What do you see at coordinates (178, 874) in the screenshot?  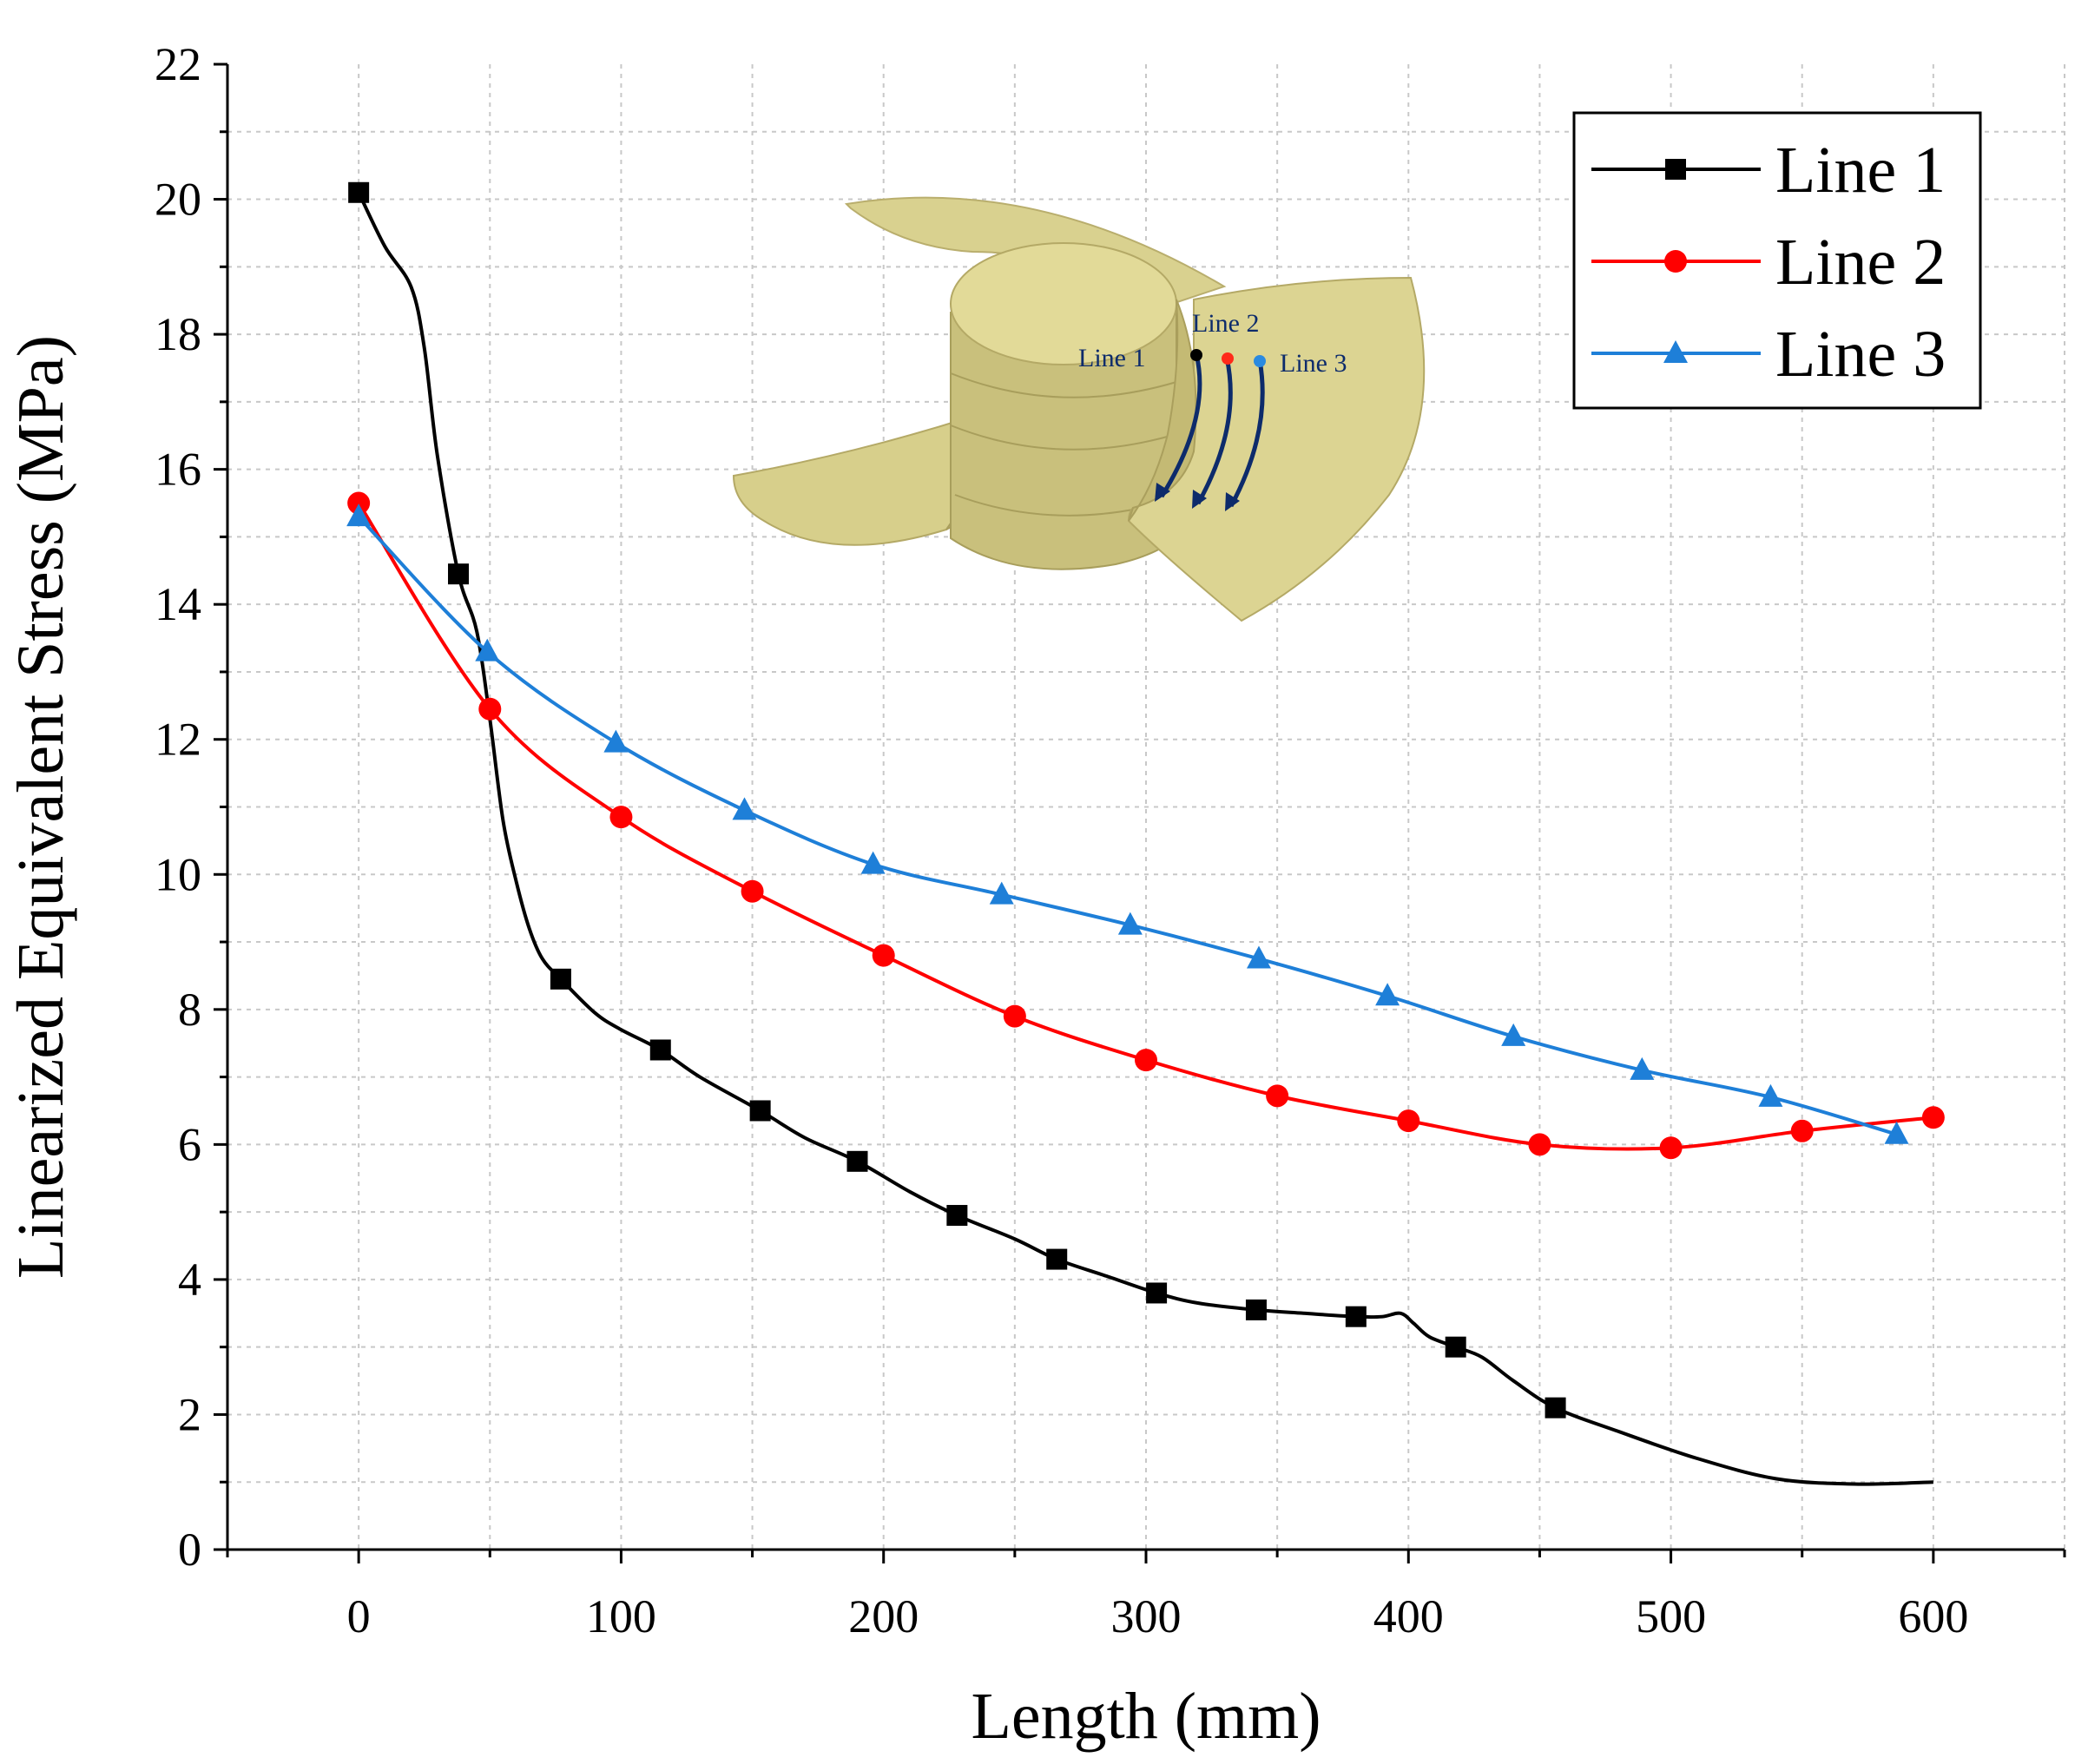 I see `y-tick-label: 10` at bounding box center [178, 874].